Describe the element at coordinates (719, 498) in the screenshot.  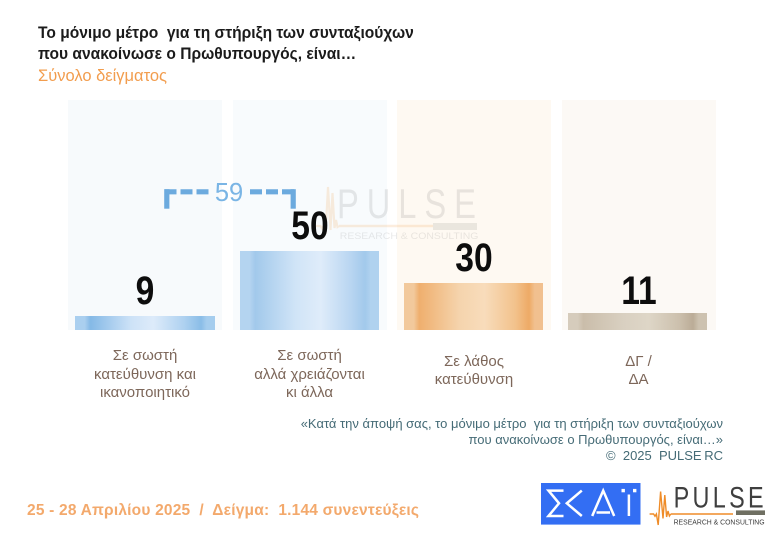
I see `svg-text: PULSE` at that location.